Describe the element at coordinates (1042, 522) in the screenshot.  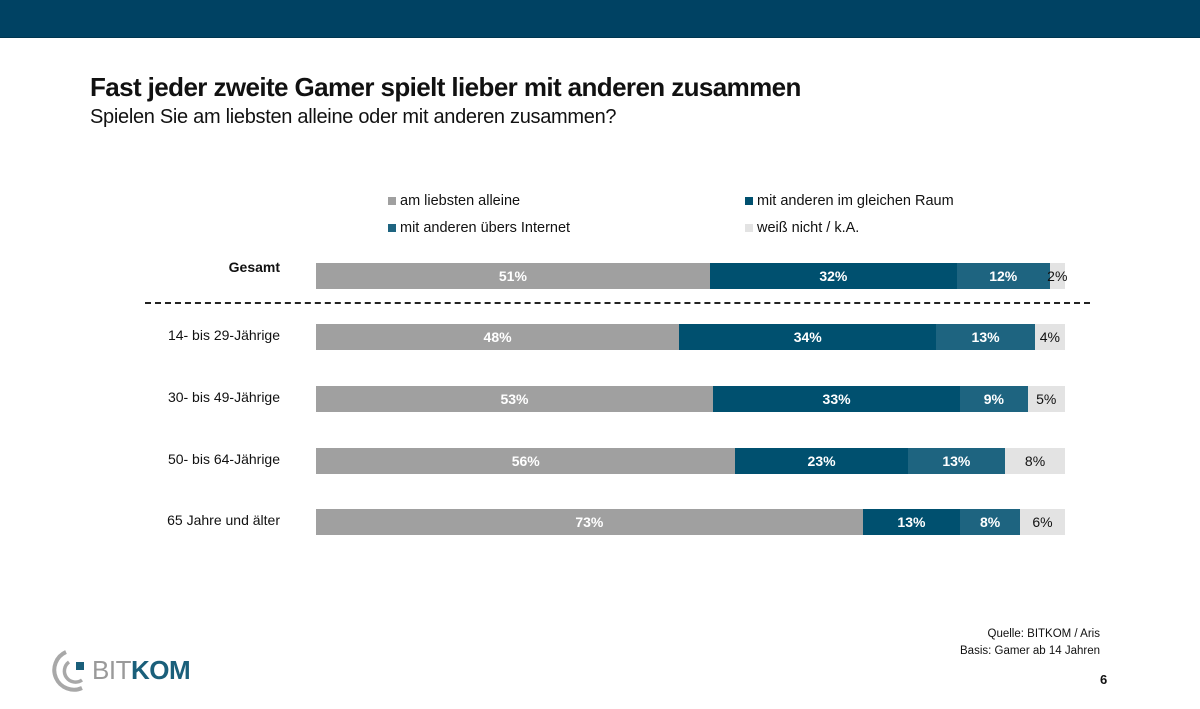
I see `bar-segment: 6%` at that location.